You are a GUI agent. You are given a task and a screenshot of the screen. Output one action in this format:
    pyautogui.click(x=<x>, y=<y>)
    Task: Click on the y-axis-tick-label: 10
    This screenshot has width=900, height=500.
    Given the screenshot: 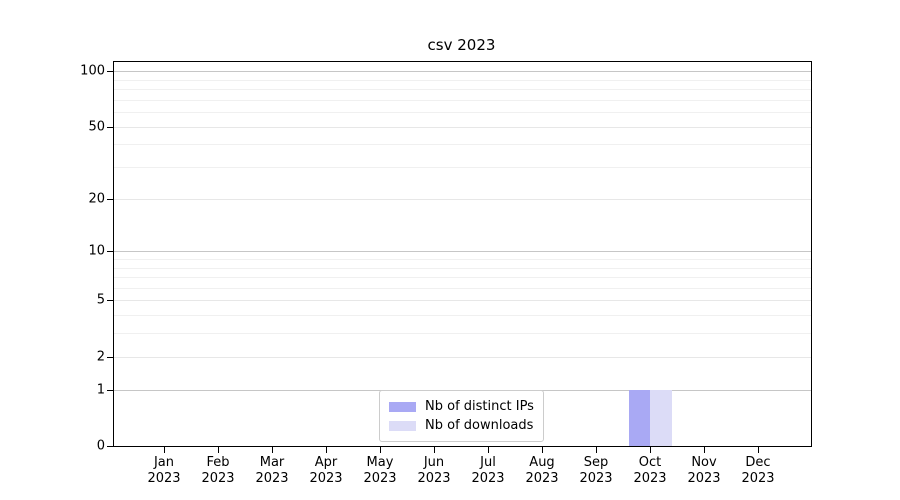 What is the action you would take?
    pyautogui.click(x=96, y=251)
    